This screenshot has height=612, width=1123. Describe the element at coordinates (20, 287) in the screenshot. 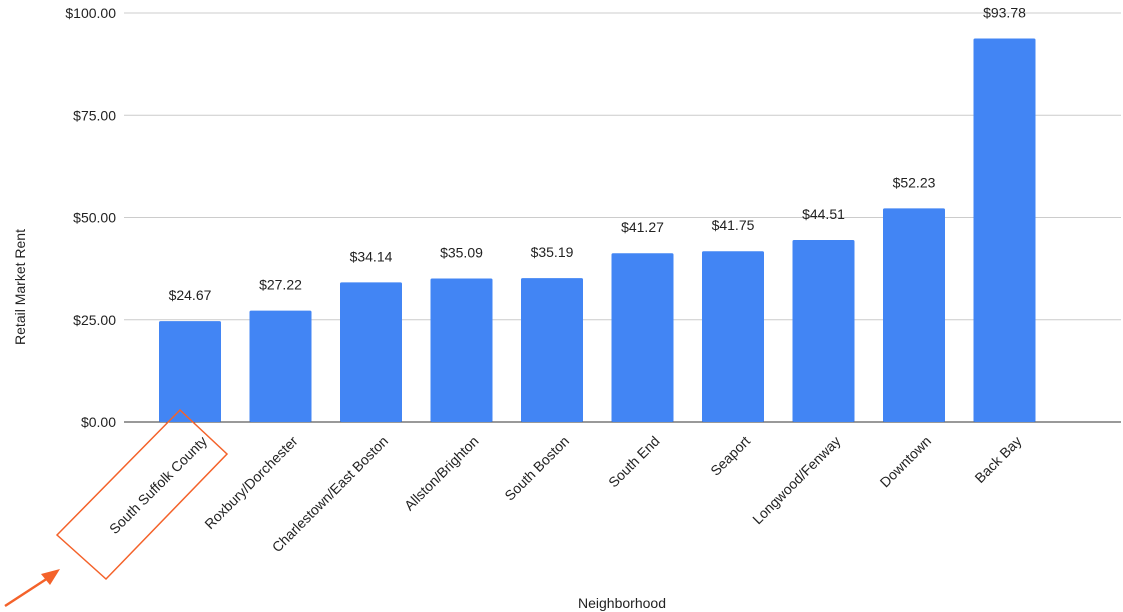

I see `y-axis-title: Retail Market Rent` at that location.